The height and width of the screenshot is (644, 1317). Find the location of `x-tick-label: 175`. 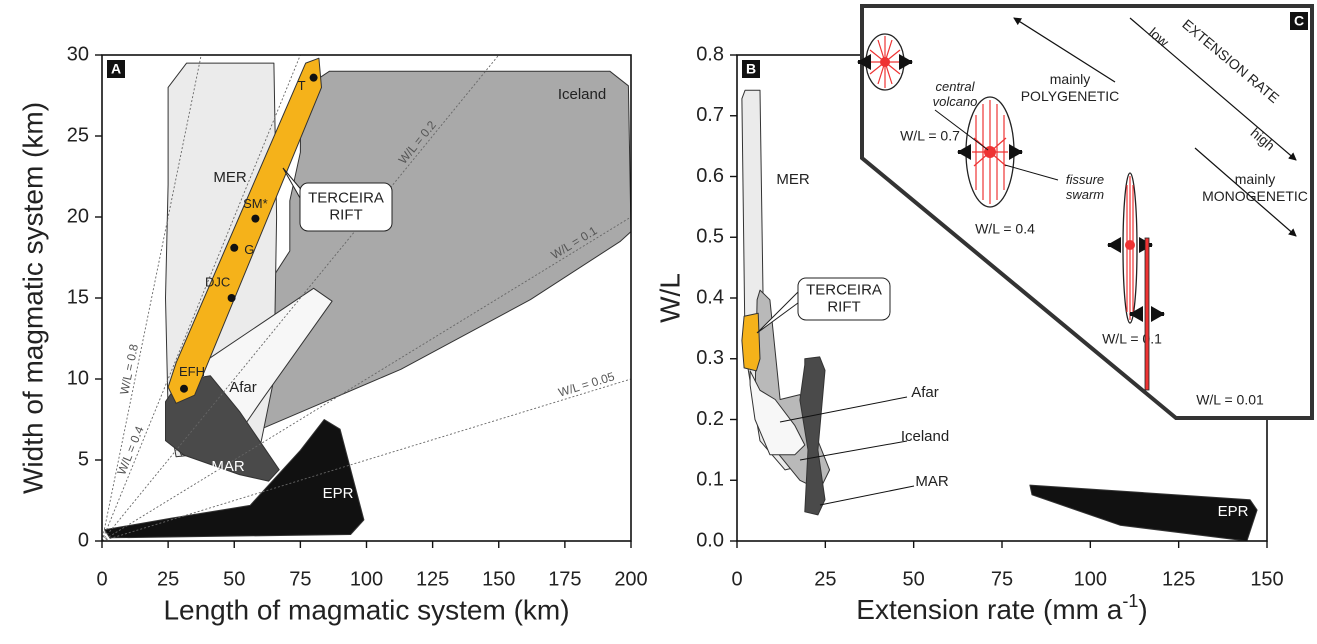

x-tick-label: 175 is located at coordinates (564, 579).